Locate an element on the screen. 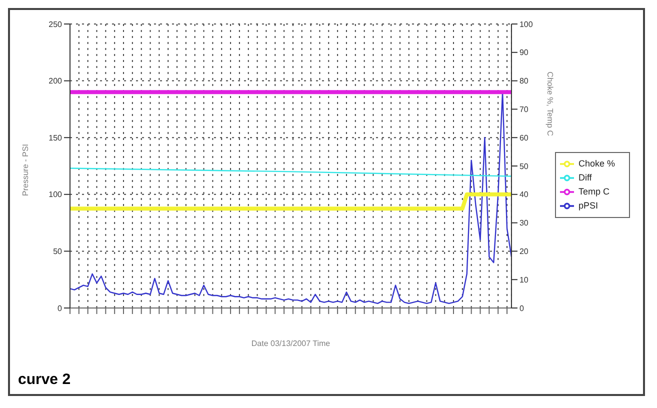  y2-tick-label: 40 is located at coordinates (524, 195).